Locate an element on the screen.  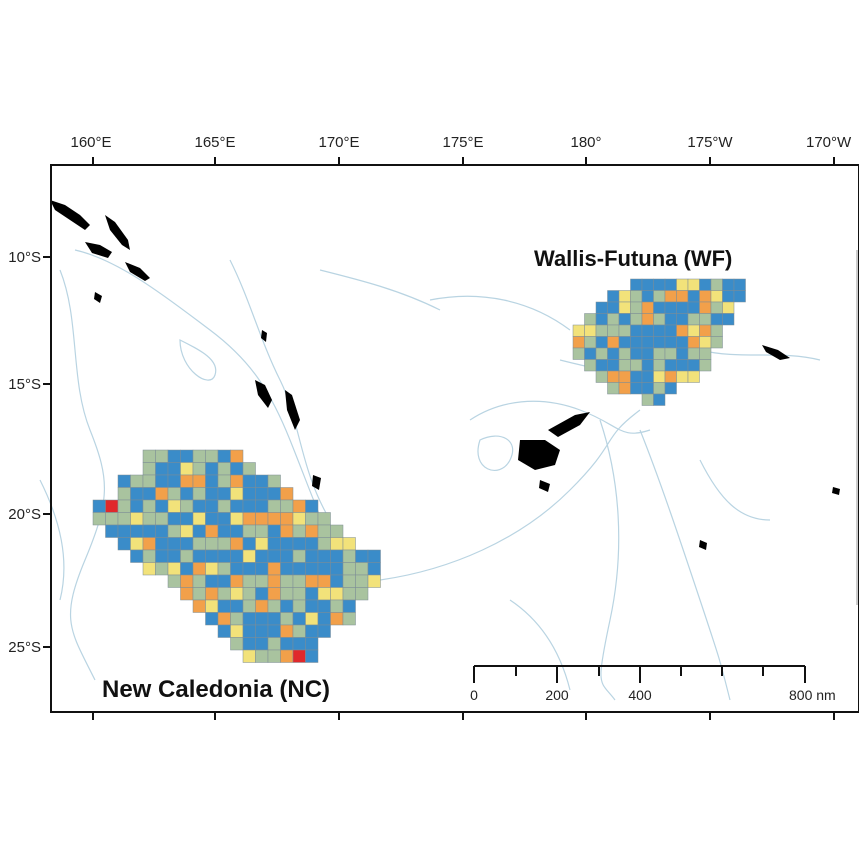
scale-label-800nm: 800 nm is located at coordinates (812, 695).